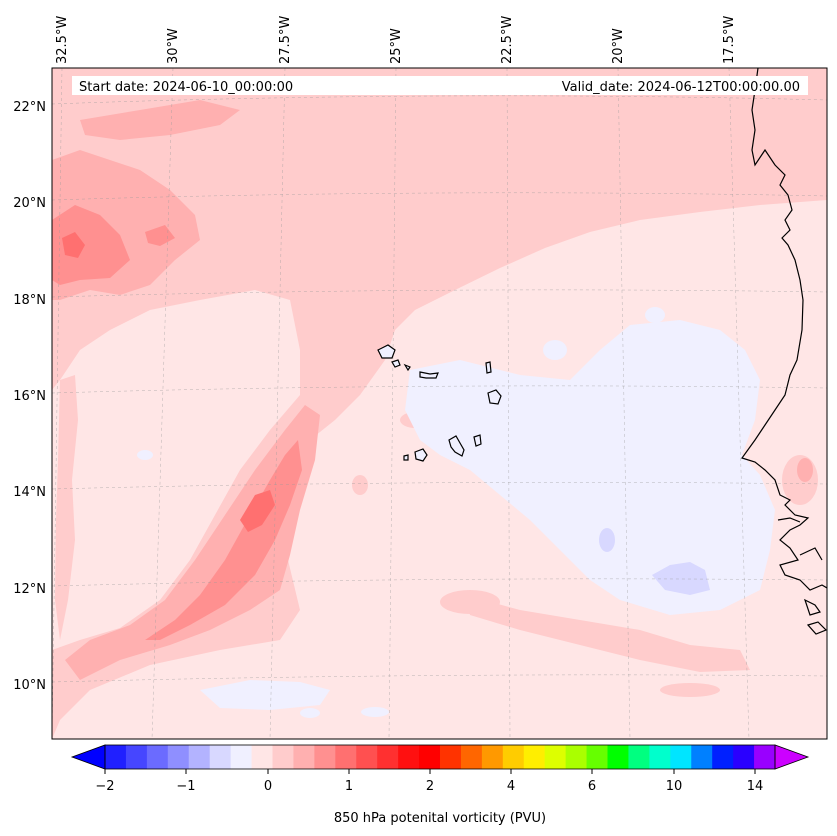 This screenshot has width=837, height=836. I want to click on lat-label: 20°N, so click(29, 203).